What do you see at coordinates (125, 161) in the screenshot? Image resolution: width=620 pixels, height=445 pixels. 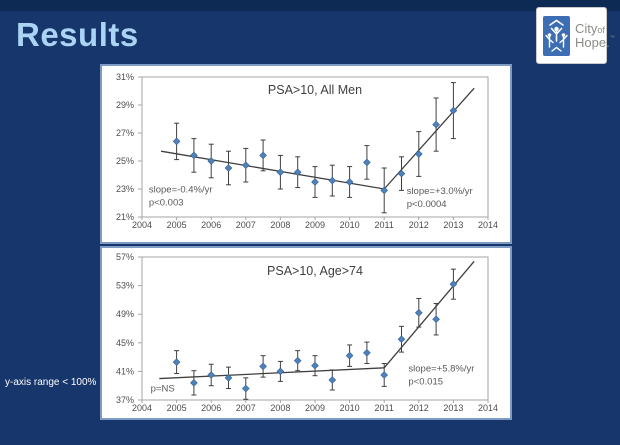 I see `y-tick-label: 25%` at bounding box center [125, 161].